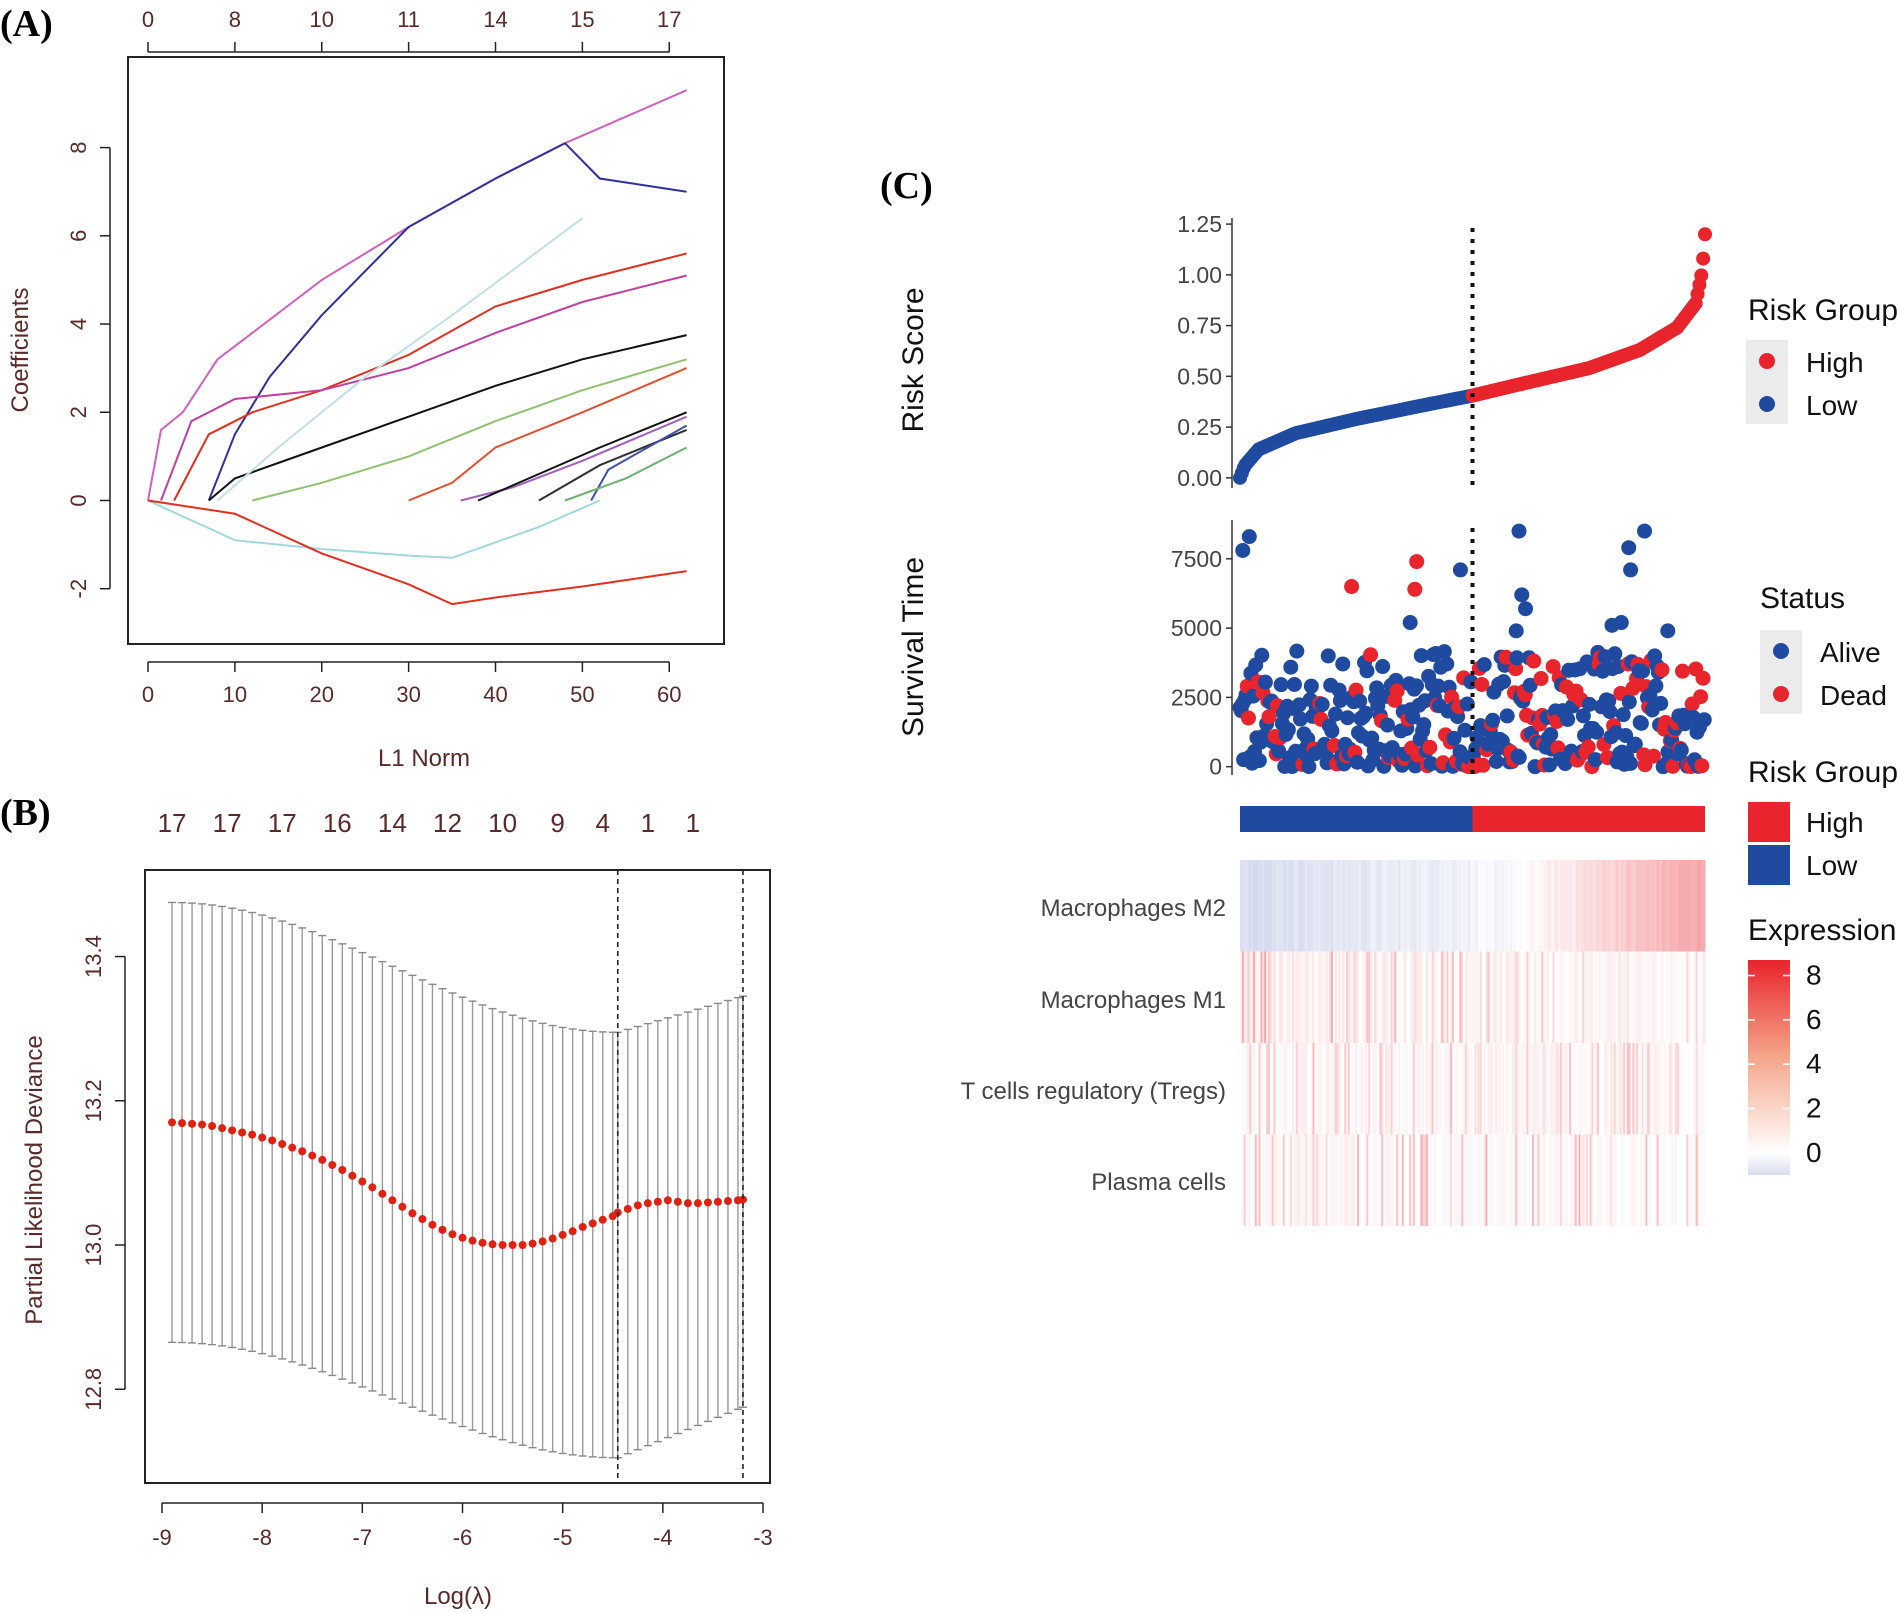  I want to click on legend-risk-group-bar: Risk Group High Low, so click(1823, 820).